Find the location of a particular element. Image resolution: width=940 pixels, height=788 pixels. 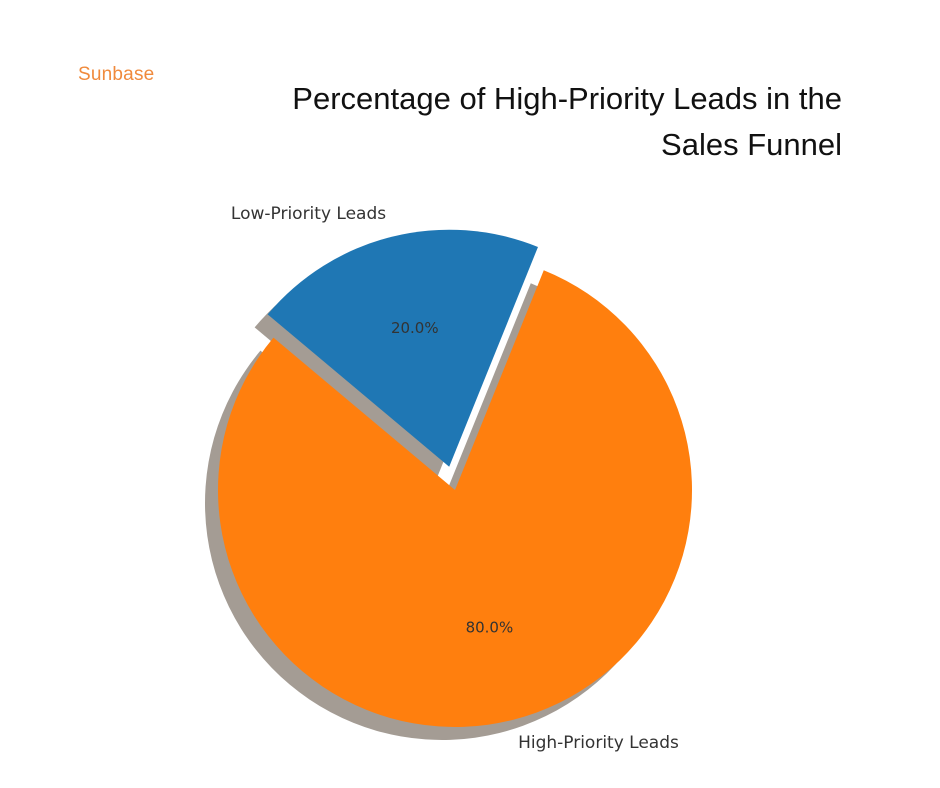

slice is located at coordinates (402, 348).